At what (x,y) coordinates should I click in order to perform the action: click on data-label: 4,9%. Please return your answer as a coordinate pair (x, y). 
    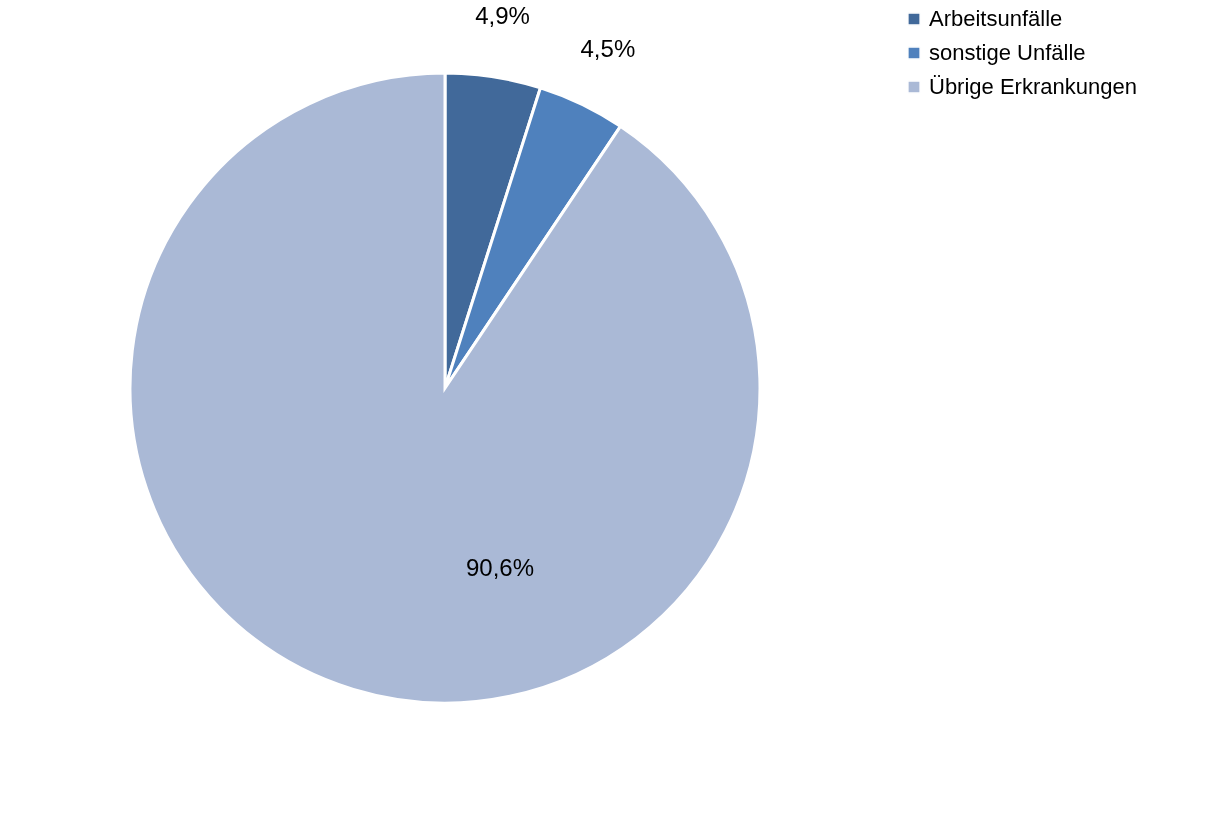
    Looking at the image, I should click on (502, 16).